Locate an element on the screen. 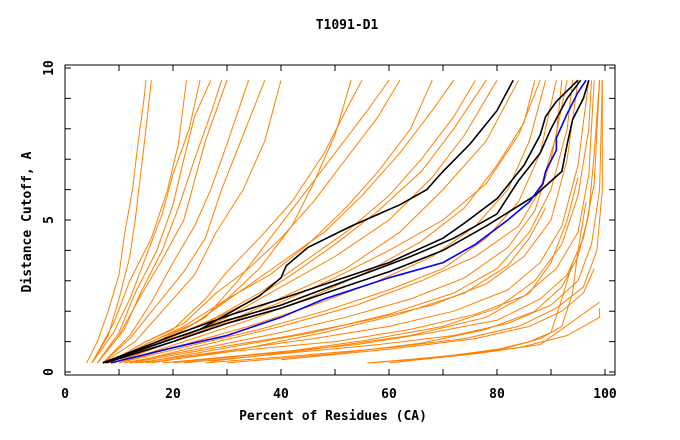 The width and height of the screenshot is (680, 440). series-line-o42 is located at coordinates (437, 314).